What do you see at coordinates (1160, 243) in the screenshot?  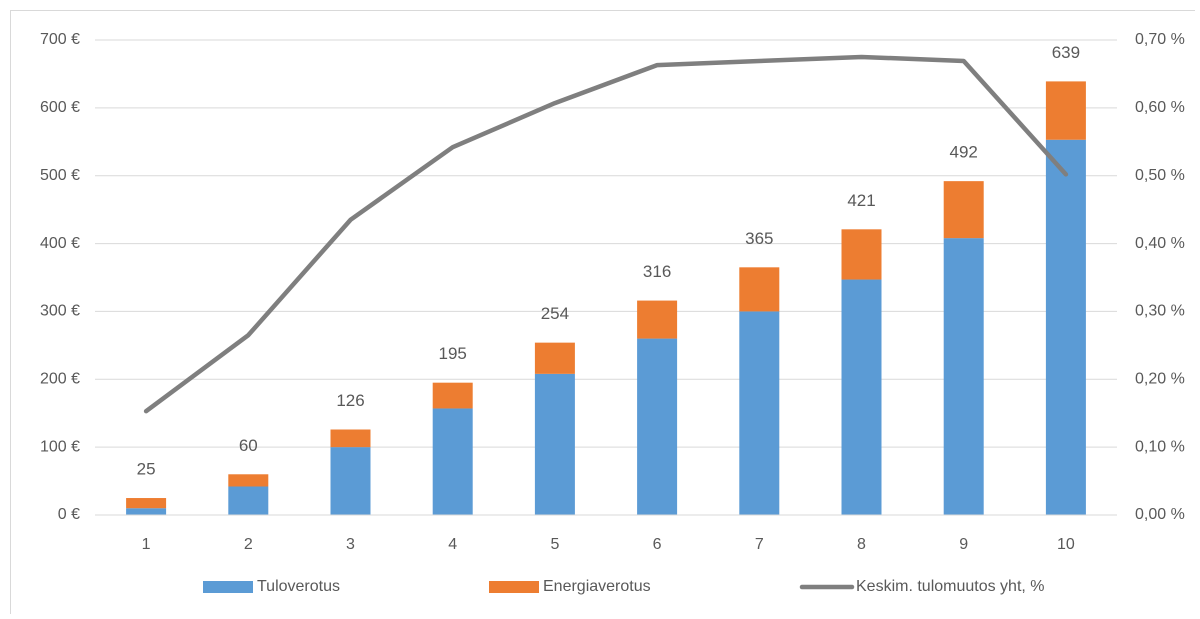 I see `y-right-tick-label: 0,40 %` at bounding box center [1160, 243].